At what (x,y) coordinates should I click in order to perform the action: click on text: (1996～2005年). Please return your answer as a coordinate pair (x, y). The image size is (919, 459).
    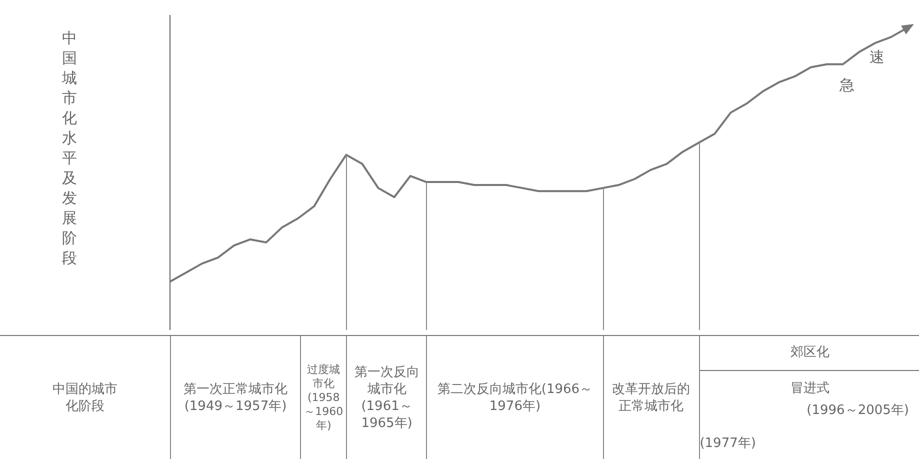
    Looking at the image, I should click on (857, 410).